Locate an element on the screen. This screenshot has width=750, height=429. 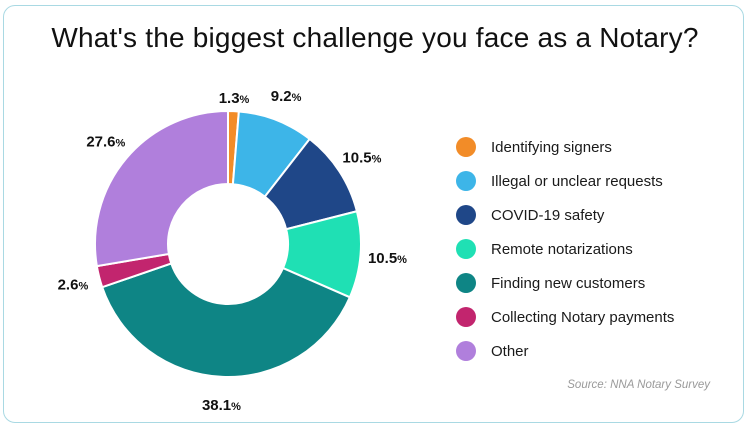
legend-item-other: Other is located at coordinates (565, 351).